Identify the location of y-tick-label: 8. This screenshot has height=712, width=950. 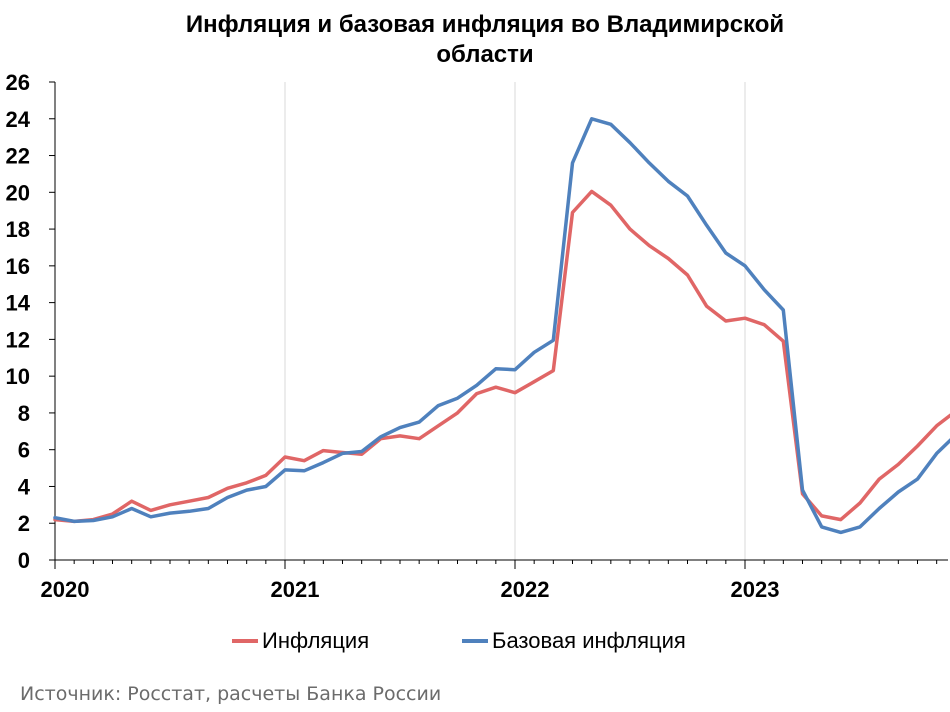
(24, 413).